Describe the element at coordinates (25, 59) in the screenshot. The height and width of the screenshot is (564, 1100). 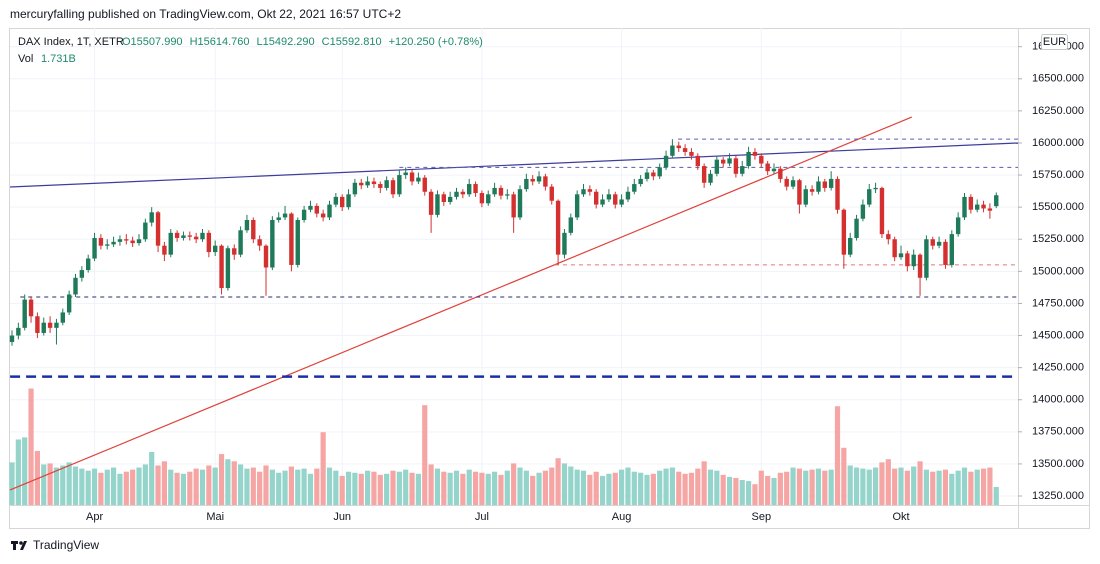
I see `volume-title: Vol` at that location.